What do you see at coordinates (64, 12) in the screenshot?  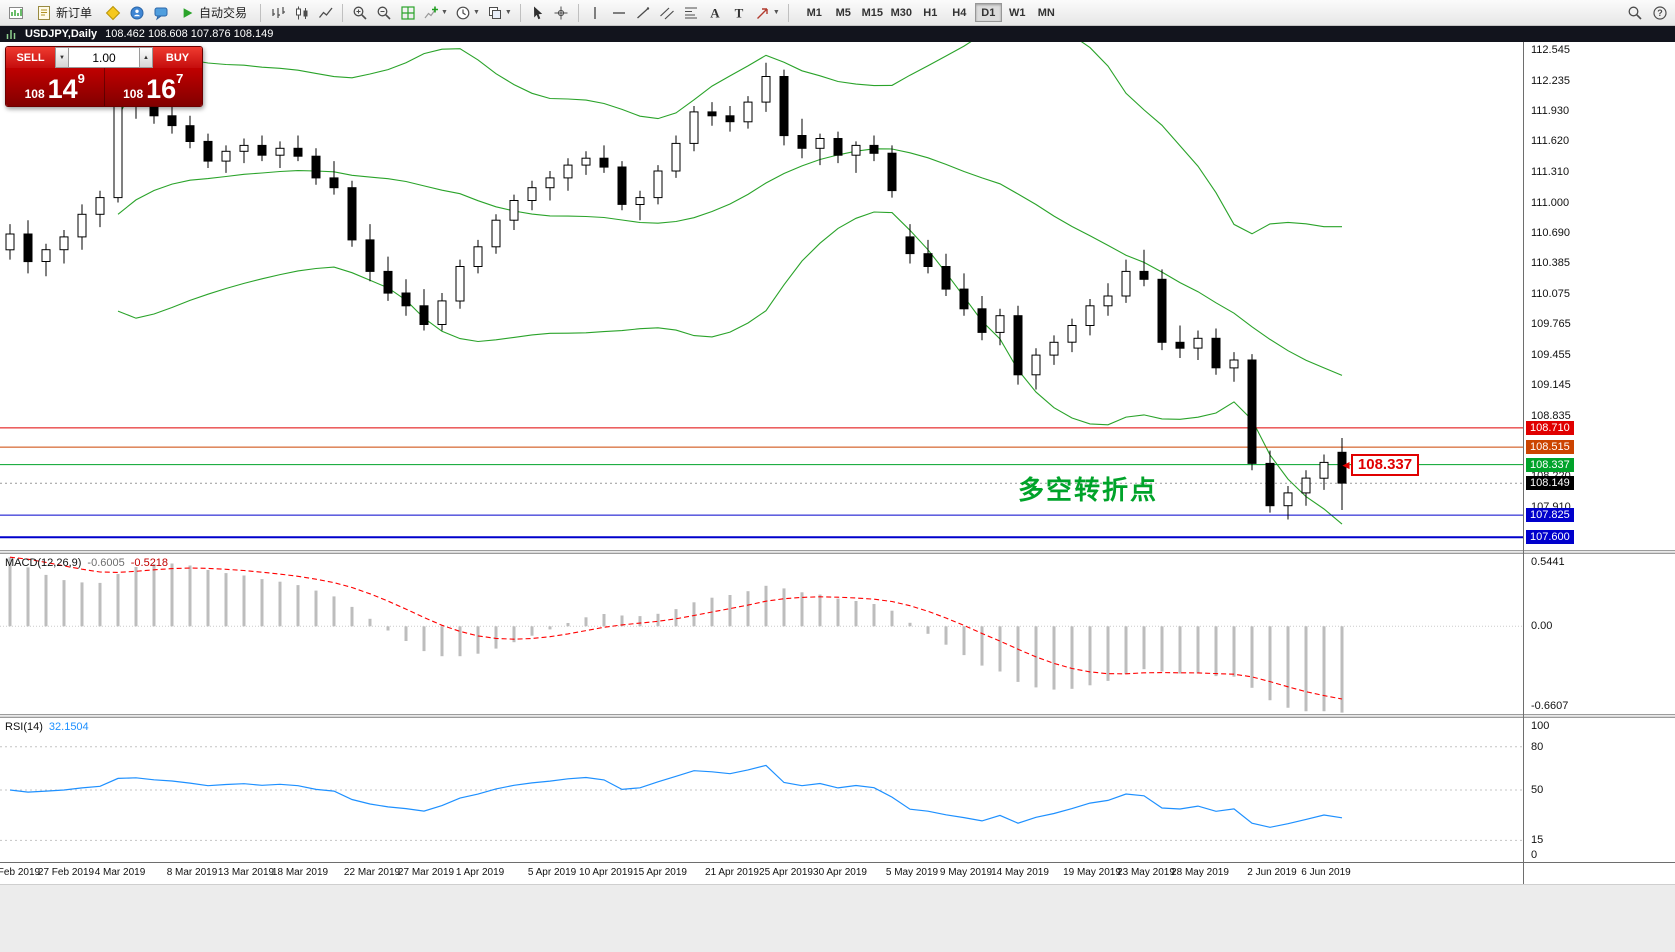 I see `new-order-button: 新订单` at bounding box center [64, 12].